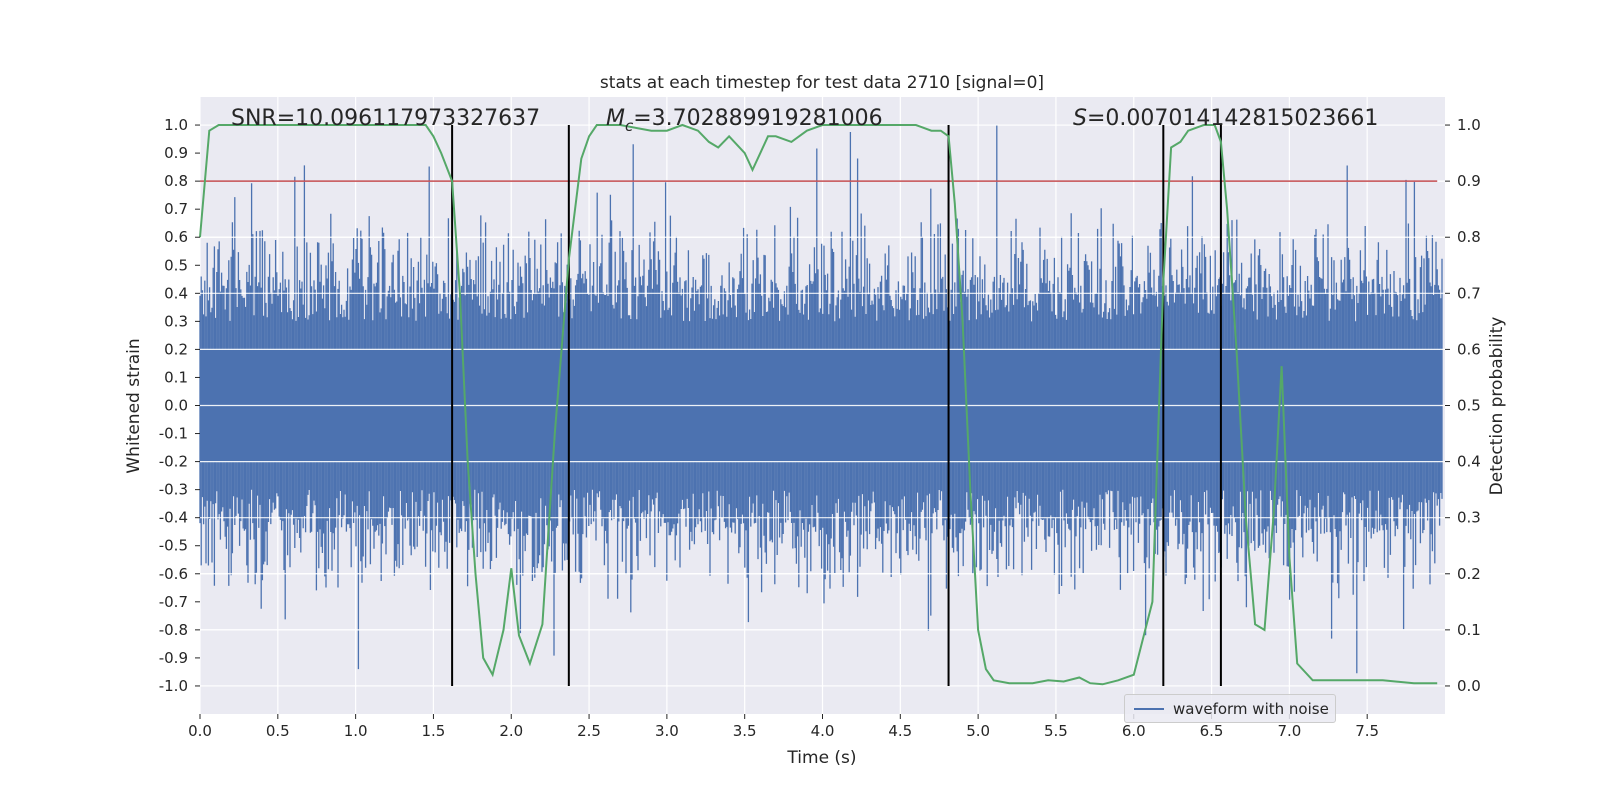  I want to click on y-tick-label: -0.4, so click(173, 518).